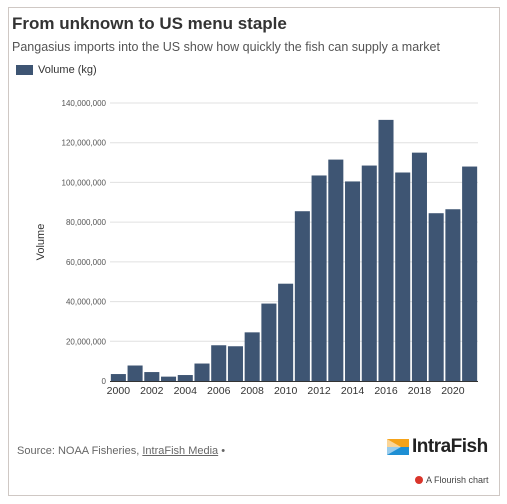  What do you see at coordinates (453, 391) in the screenshot?
I see `x-tick-label: 2020` at bounding box center [453, 391].